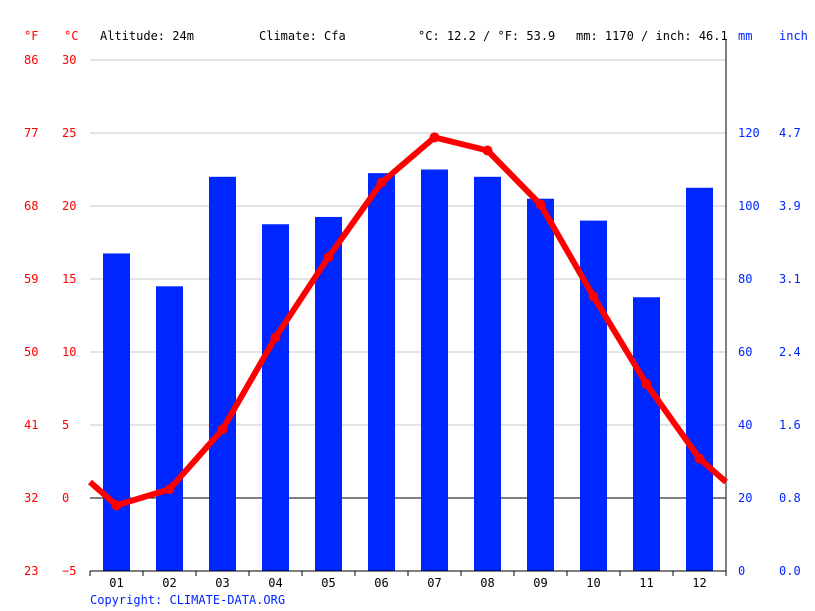 This screenshot has width=815, height=611. Describe the element at coordinates (31, 279) in the screenshot. I see `tick-label-f: 59` at that location.